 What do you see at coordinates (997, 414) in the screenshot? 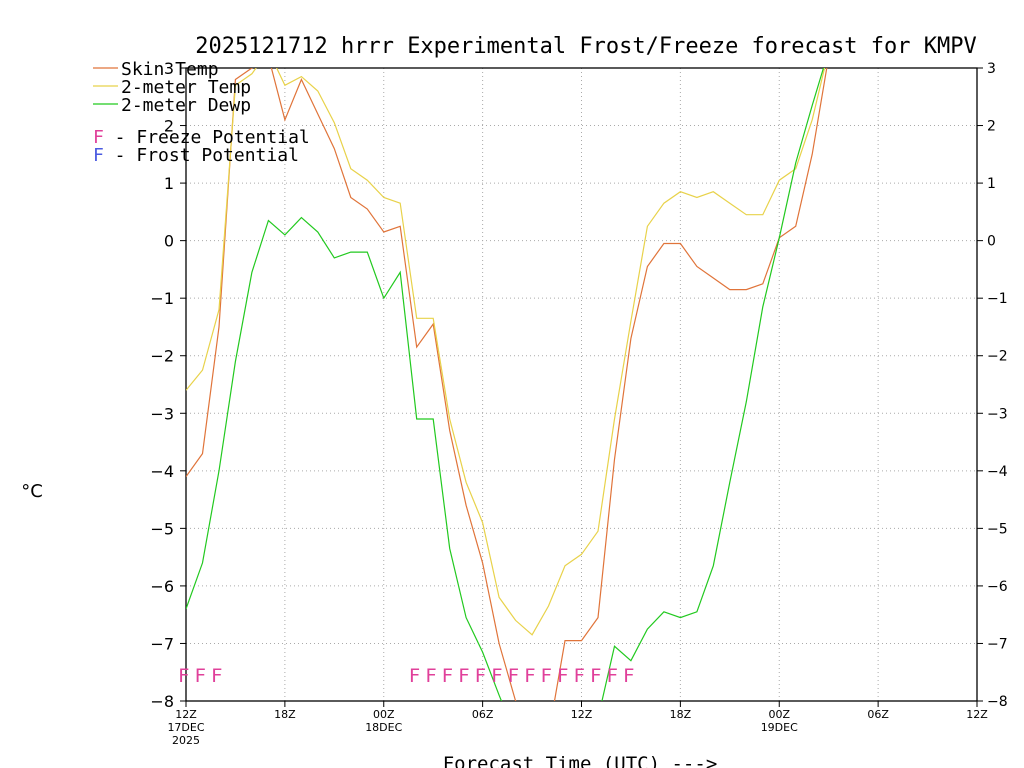
I see `y-tick-label-right: −3` at bounding box center [997, 414].